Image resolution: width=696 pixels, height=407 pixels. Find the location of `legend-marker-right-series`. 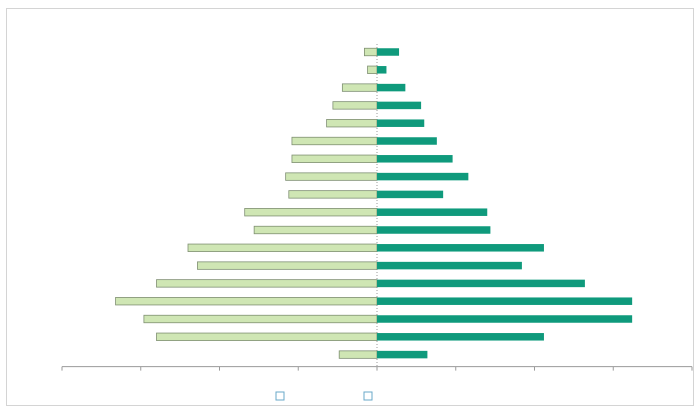

legend-marker-right-series is located at coordinates (368, 396).